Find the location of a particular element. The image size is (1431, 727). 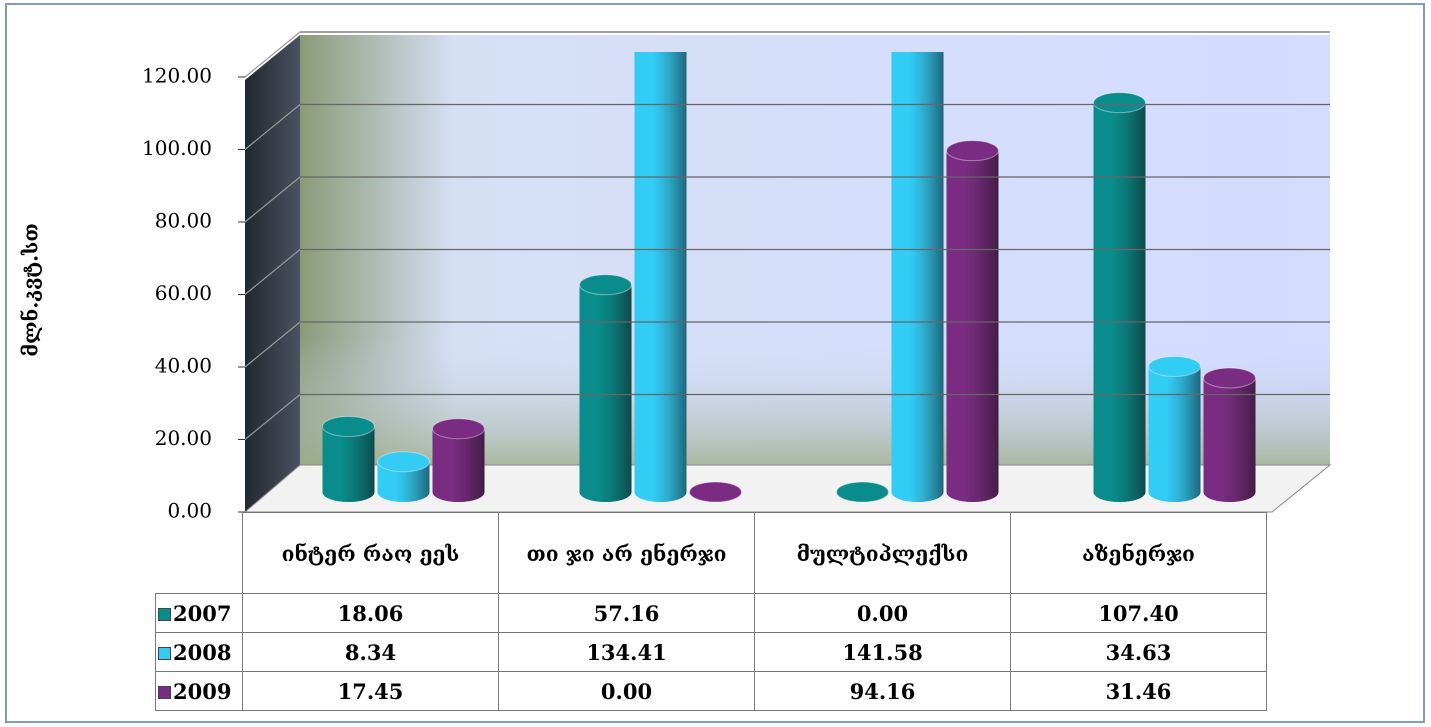

table-value: 18.06 is located at coordinates (370, 613).